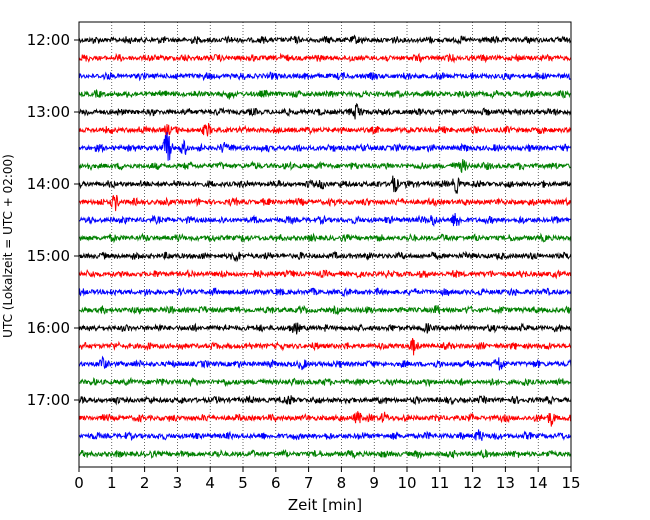 This screenshot has height=520, width=650. I want to click on y-tick-label: 13:00, so click(48, 112).